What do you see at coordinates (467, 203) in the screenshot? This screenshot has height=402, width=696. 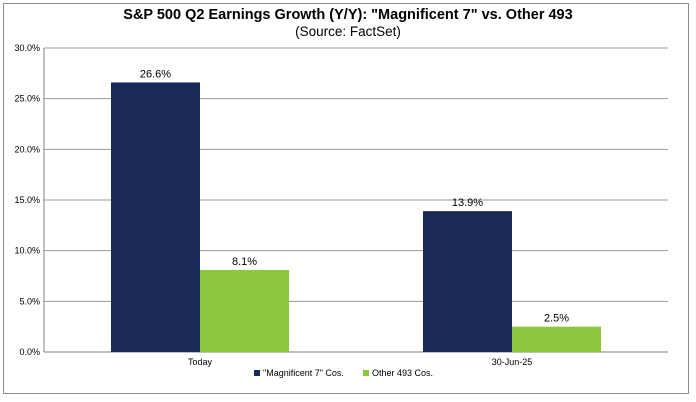 I see `data-label: 13.9%` at bounding box center [467, 203].